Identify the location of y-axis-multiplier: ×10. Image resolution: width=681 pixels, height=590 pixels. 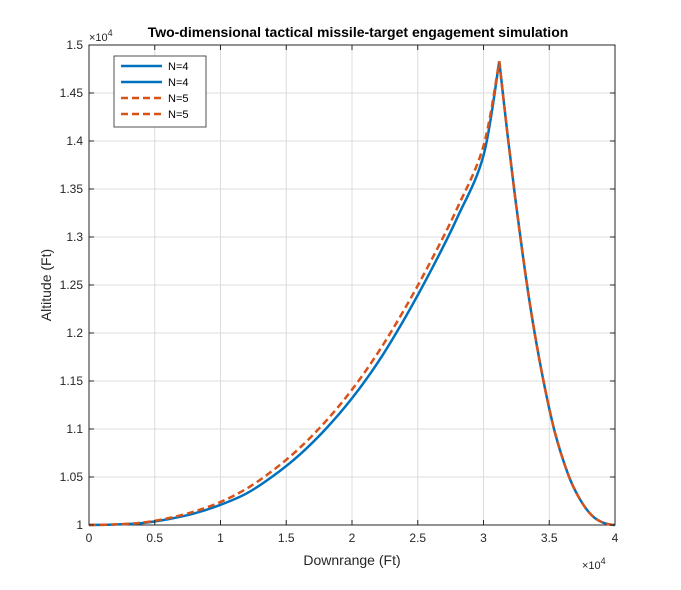
(98, 38).